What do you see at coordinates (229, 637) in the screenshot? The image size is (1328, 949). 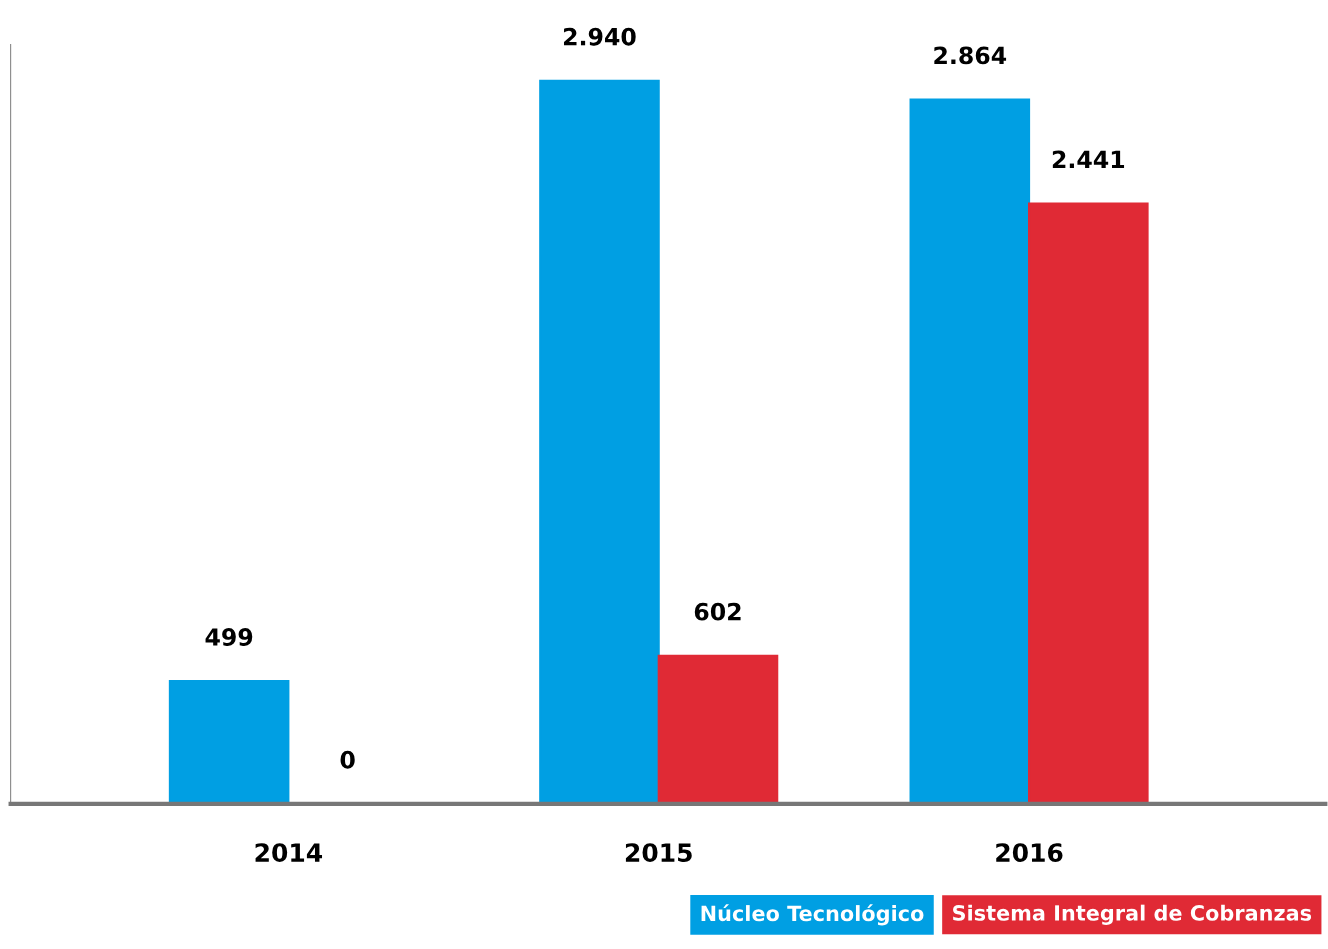 I see `data-label: 499` at bounding box center [229, 637].